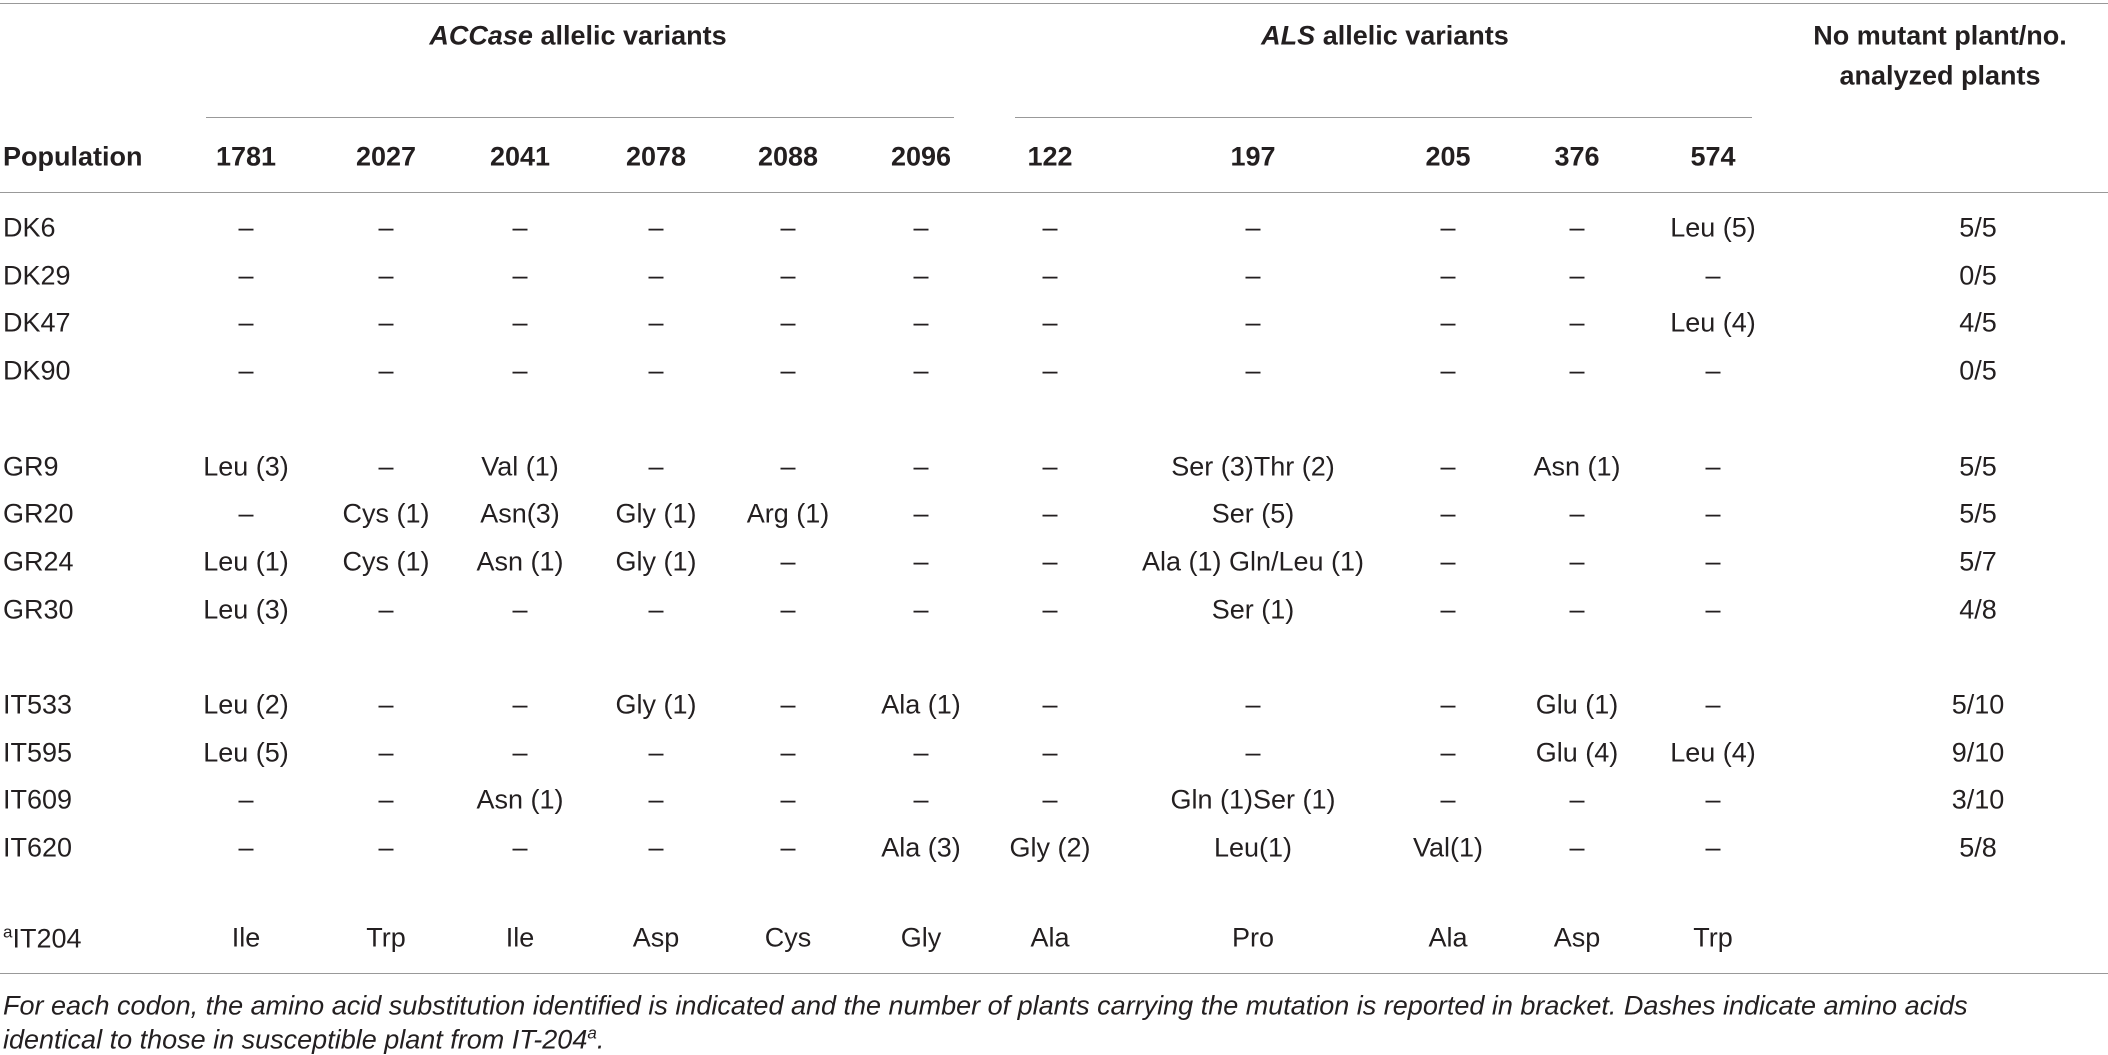 The height and width of the screenshot is (1055, 2108). I want to click on column-header: 1781, so click(246, 156).